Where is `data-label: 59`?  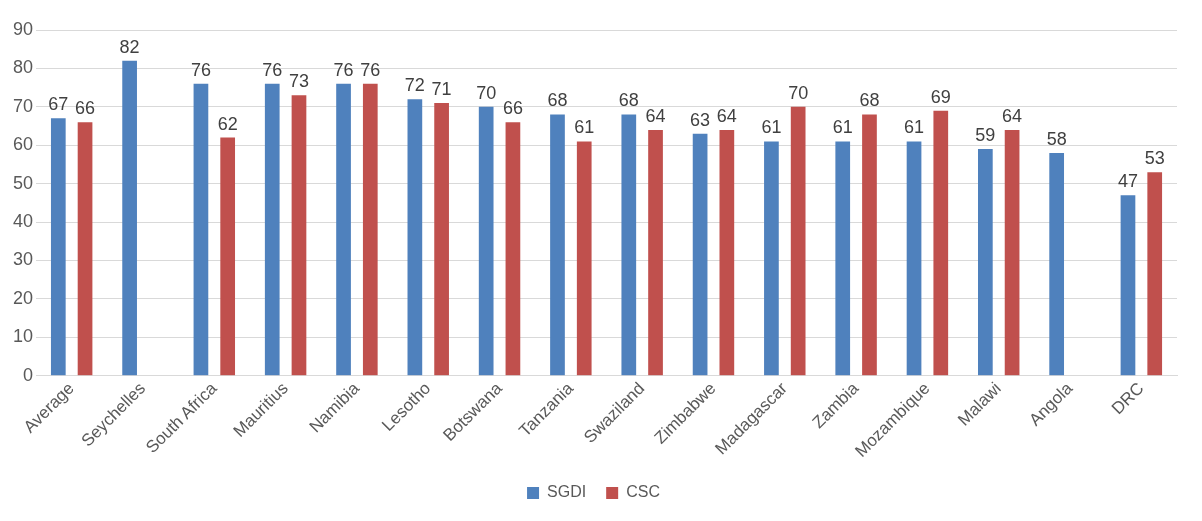
data-label: 59 is located at coordinates (985, 135).